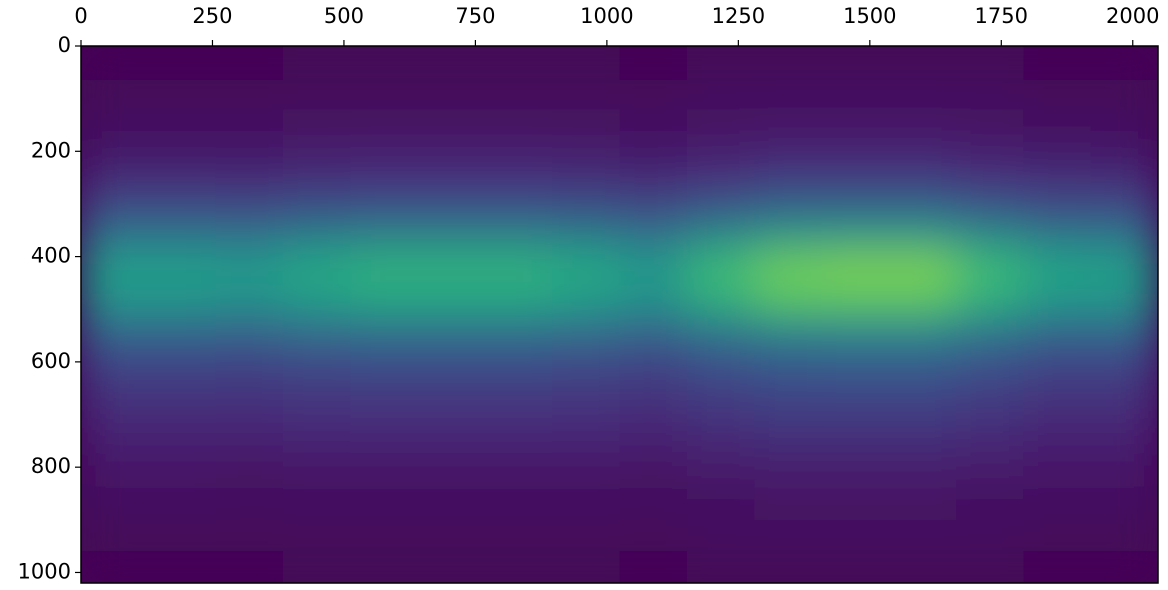 The height and width of the screenshot is (590, 1168). Describe the element at coordinates (1001, 16) in the screenshot. I see `x-tick-label: 1750` at that location.